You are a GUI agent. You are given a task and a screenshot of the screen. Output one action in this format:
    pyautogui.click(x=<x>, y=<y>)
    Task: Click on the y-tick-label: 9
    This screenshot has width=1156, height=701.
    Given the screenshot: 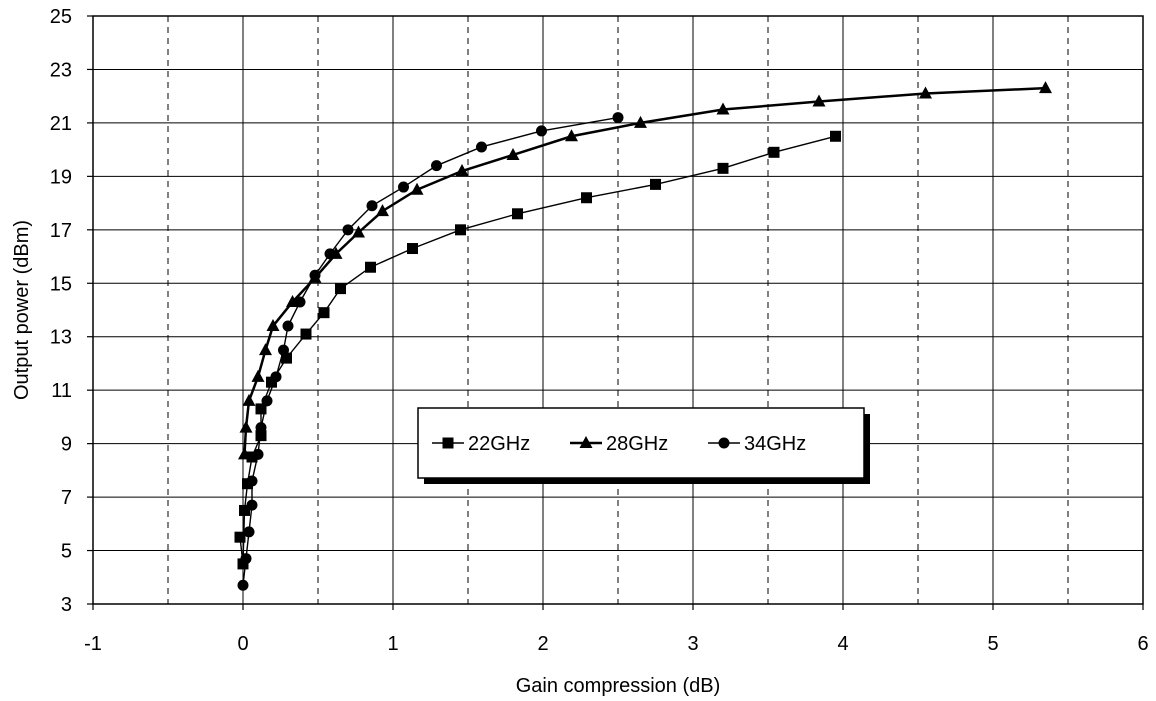 What is the action you would take?
    pyautogui.click(x=66, y=445)
    